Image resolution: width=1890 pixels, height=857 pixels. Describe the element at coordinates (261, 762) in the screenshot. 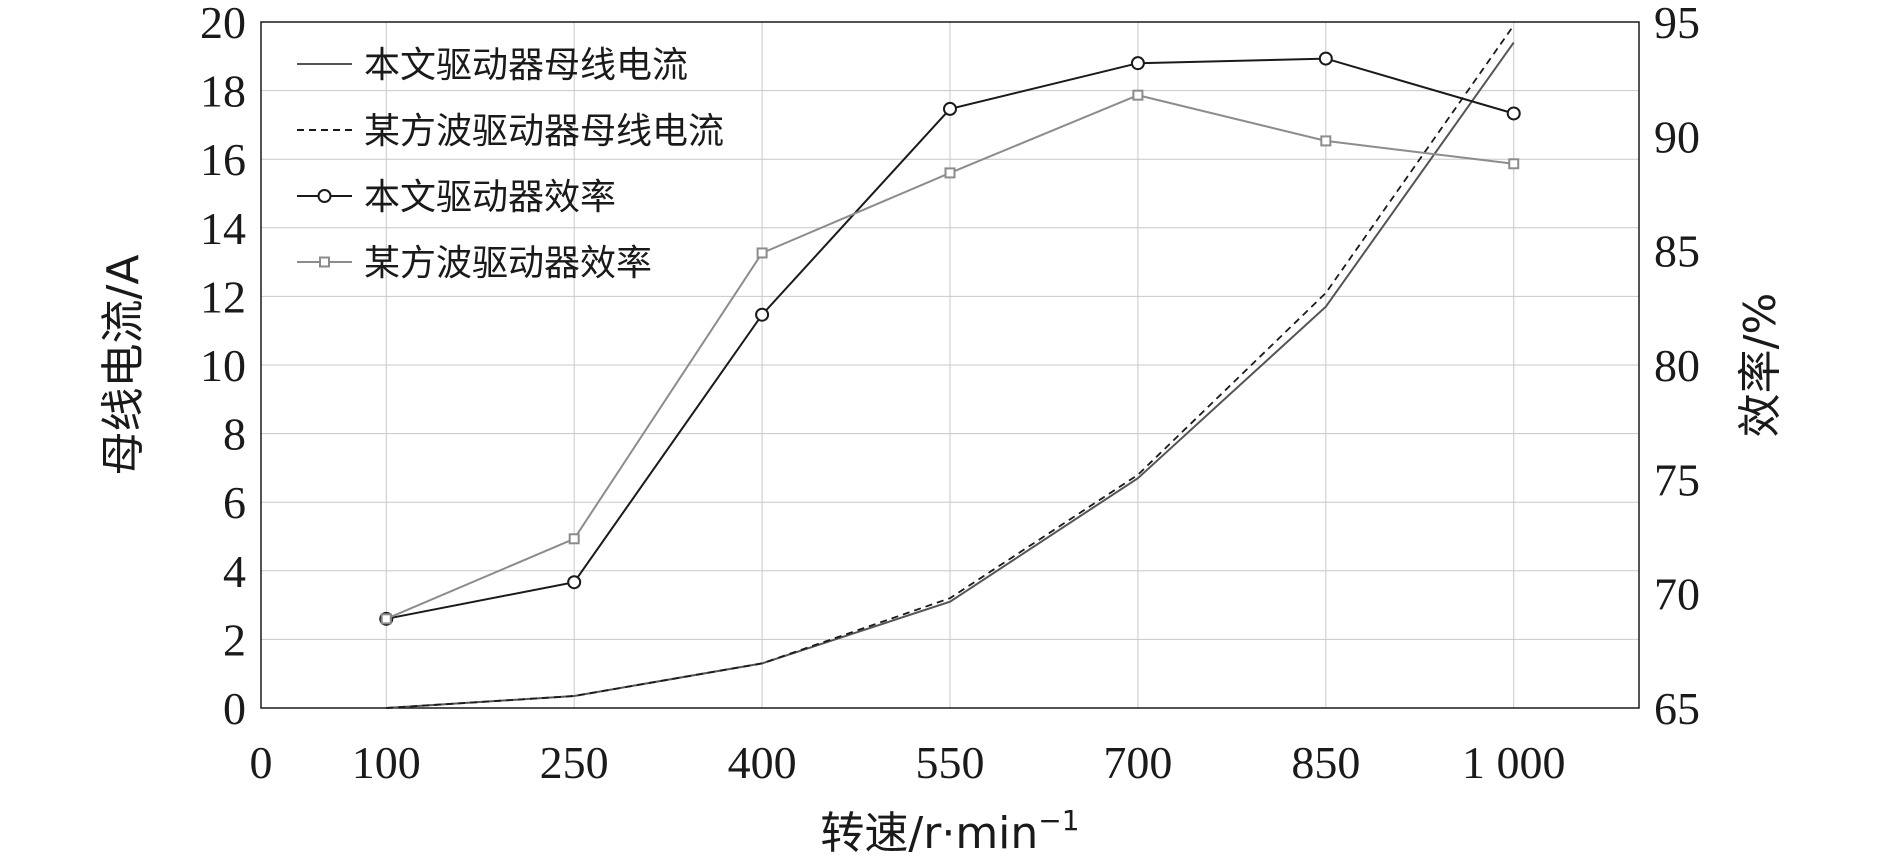

I see `x-tick-label: 0` at that location.